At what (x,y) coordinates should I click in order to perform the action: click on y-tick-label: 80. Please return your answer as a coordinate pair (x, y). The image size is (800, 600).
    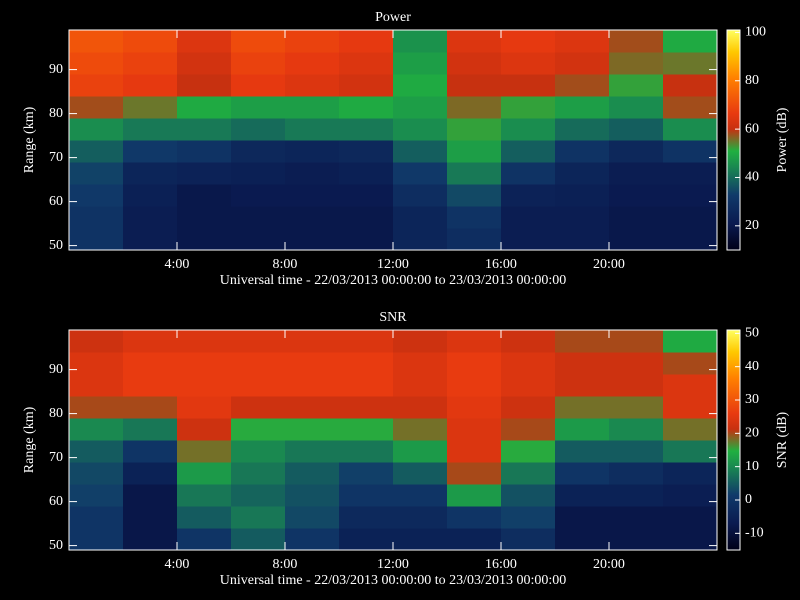
    Looking at the image, I should click on (56, 413).